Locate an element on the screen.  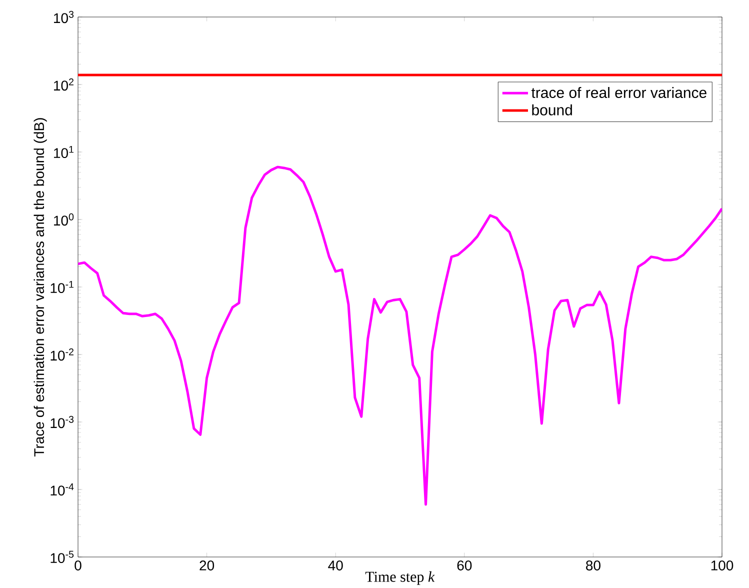
y-tick-label: 10$^{1}$ is located at coordinates (64, 152).